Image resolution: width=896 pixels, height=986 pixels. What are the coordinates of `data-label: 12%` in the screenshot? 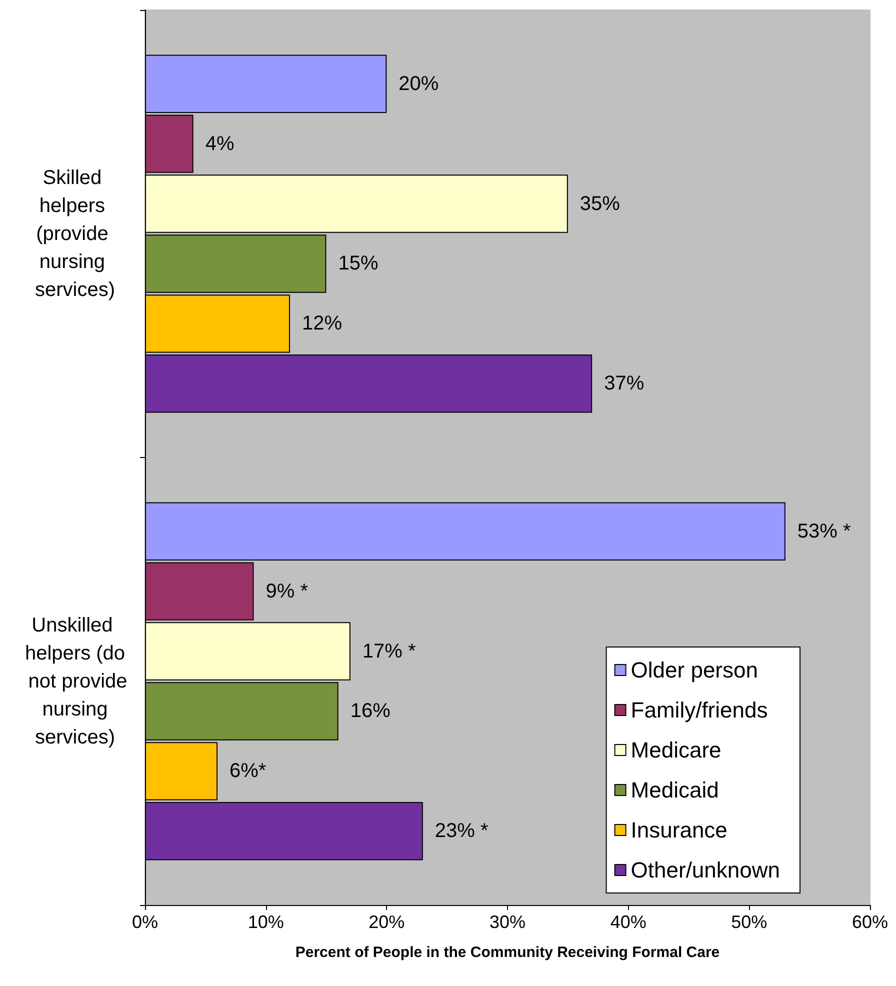 It's located at (322, 323).